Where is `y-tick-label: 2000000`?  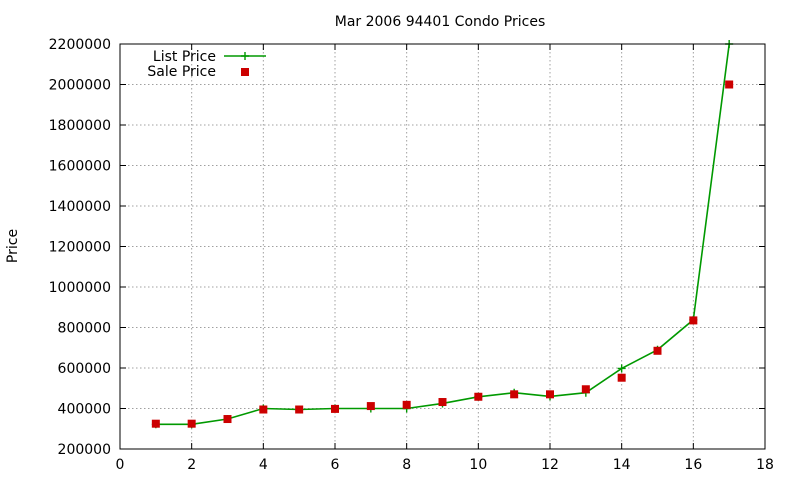 y-tick-label: 2000000 is located at coordinates (80, 86).